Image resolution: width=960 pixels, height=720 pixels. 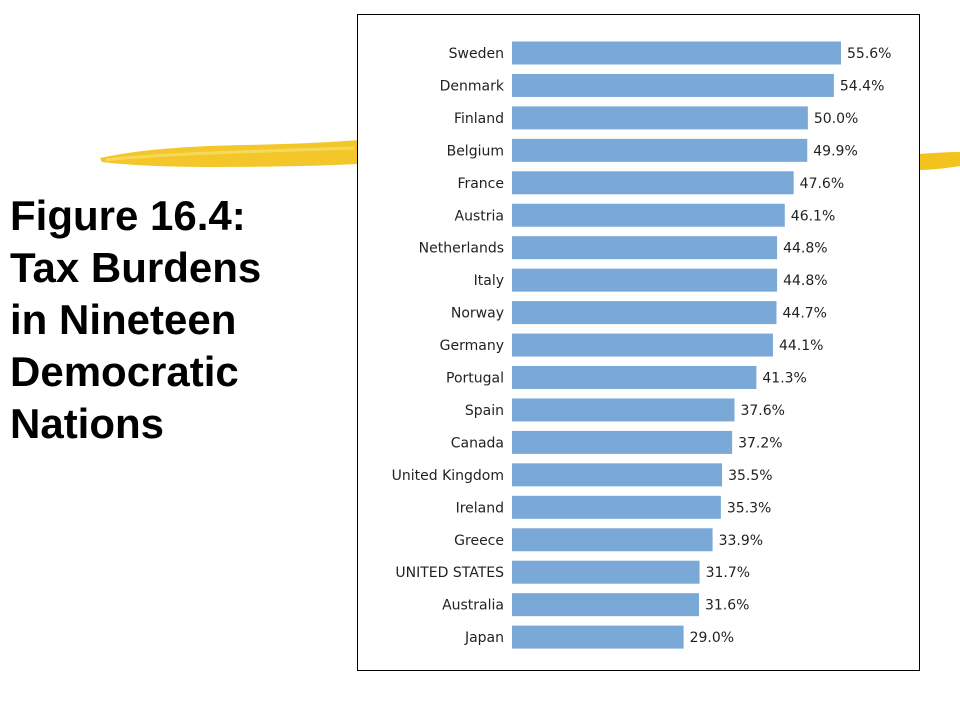 What do you see at coordinates (449, 573) in the screenshot?
I see `category-label: UNITED STATES` at bounding box center [449, 573].